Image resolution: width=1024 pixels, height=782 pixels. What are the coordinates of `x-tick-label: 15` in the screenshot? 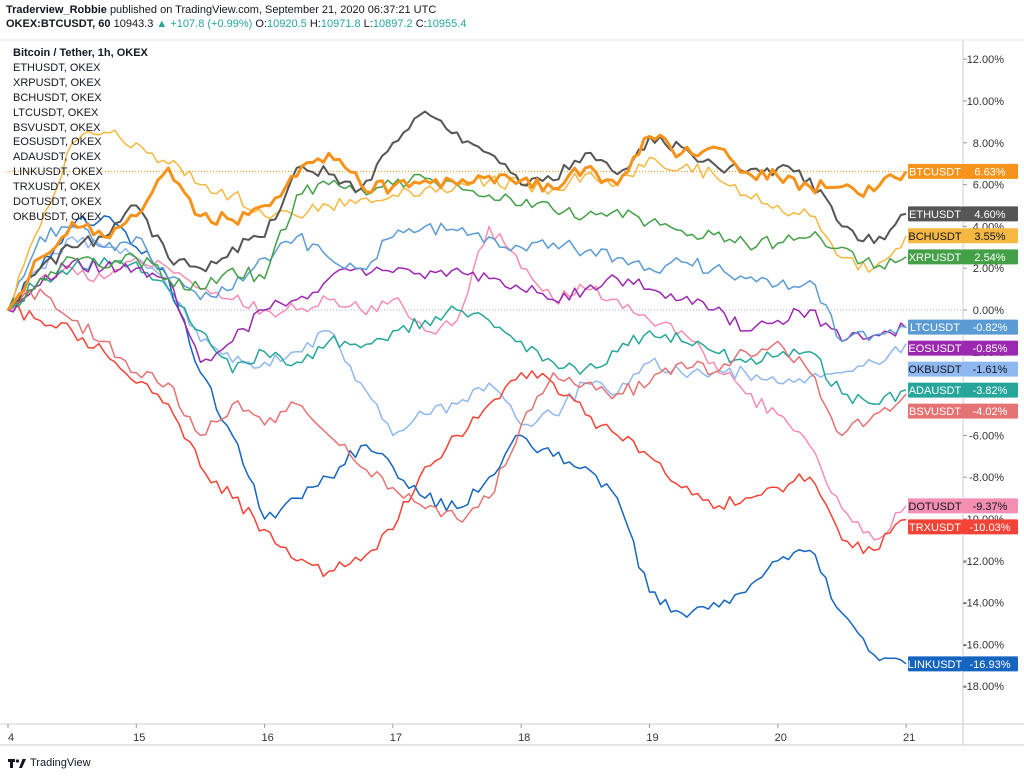 It's located at (139, 738).